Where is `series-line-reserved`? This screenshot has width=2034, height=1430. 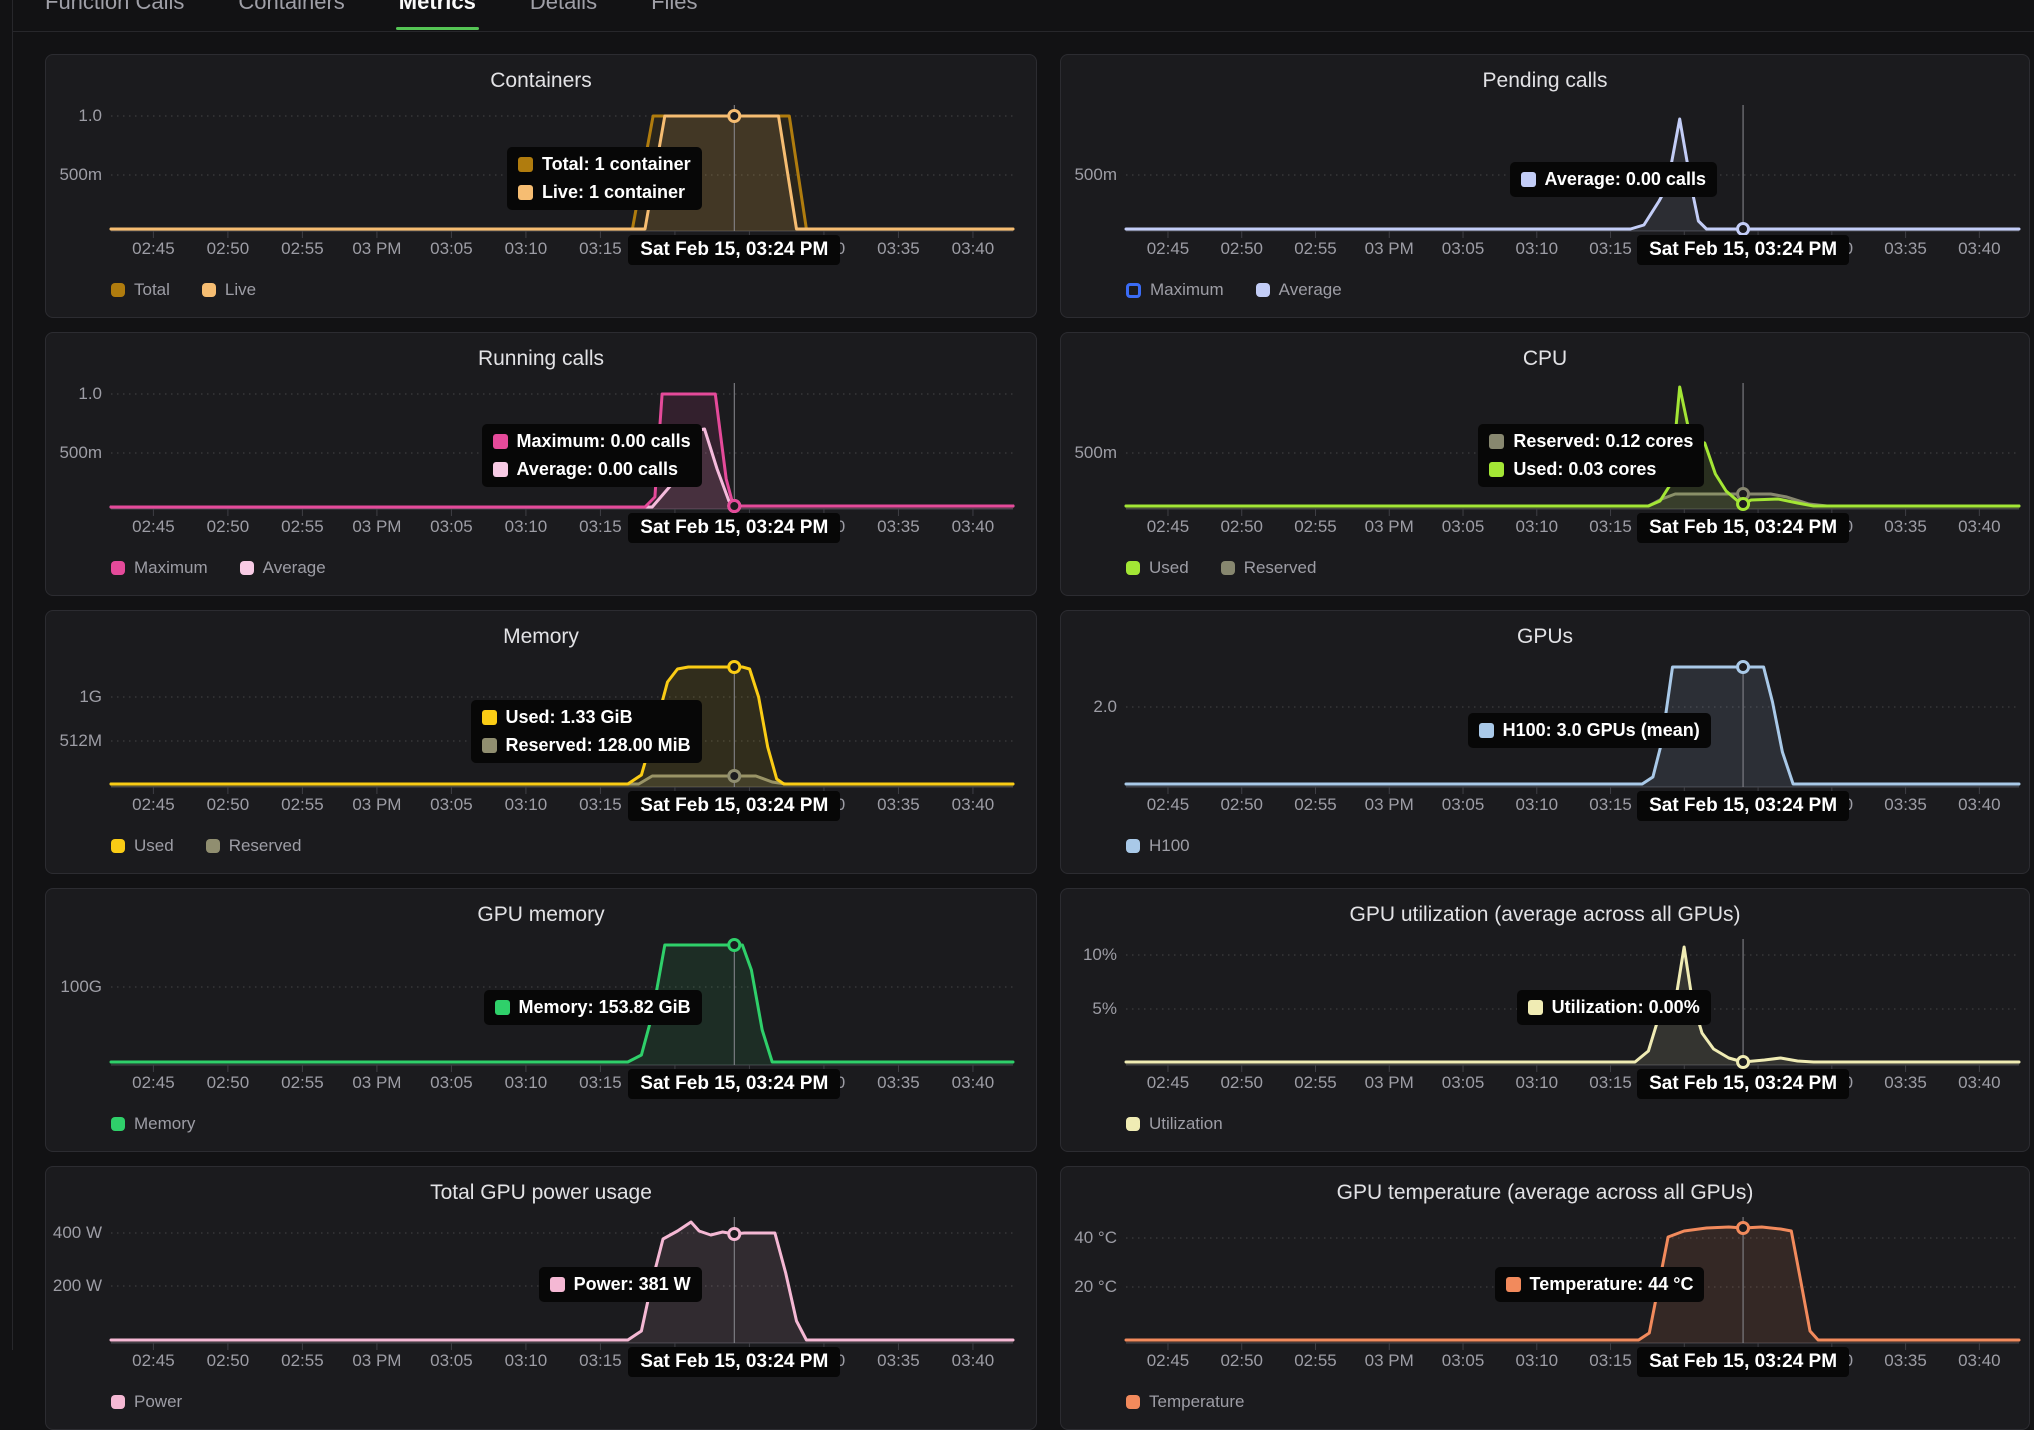
series-line-reserved is located at coordinates (1572, 500).